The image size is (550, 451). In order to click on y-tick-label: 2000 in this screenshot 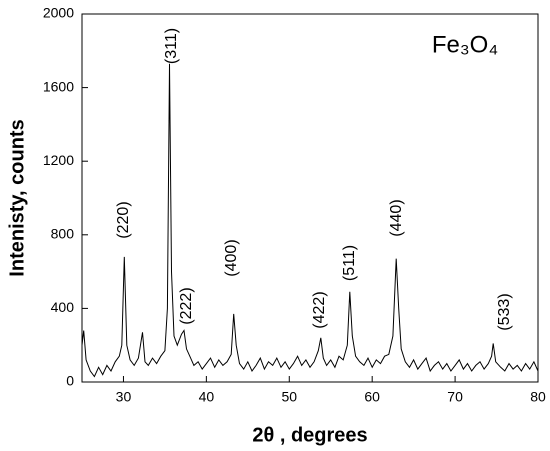, I will do `click(58, 13)`.